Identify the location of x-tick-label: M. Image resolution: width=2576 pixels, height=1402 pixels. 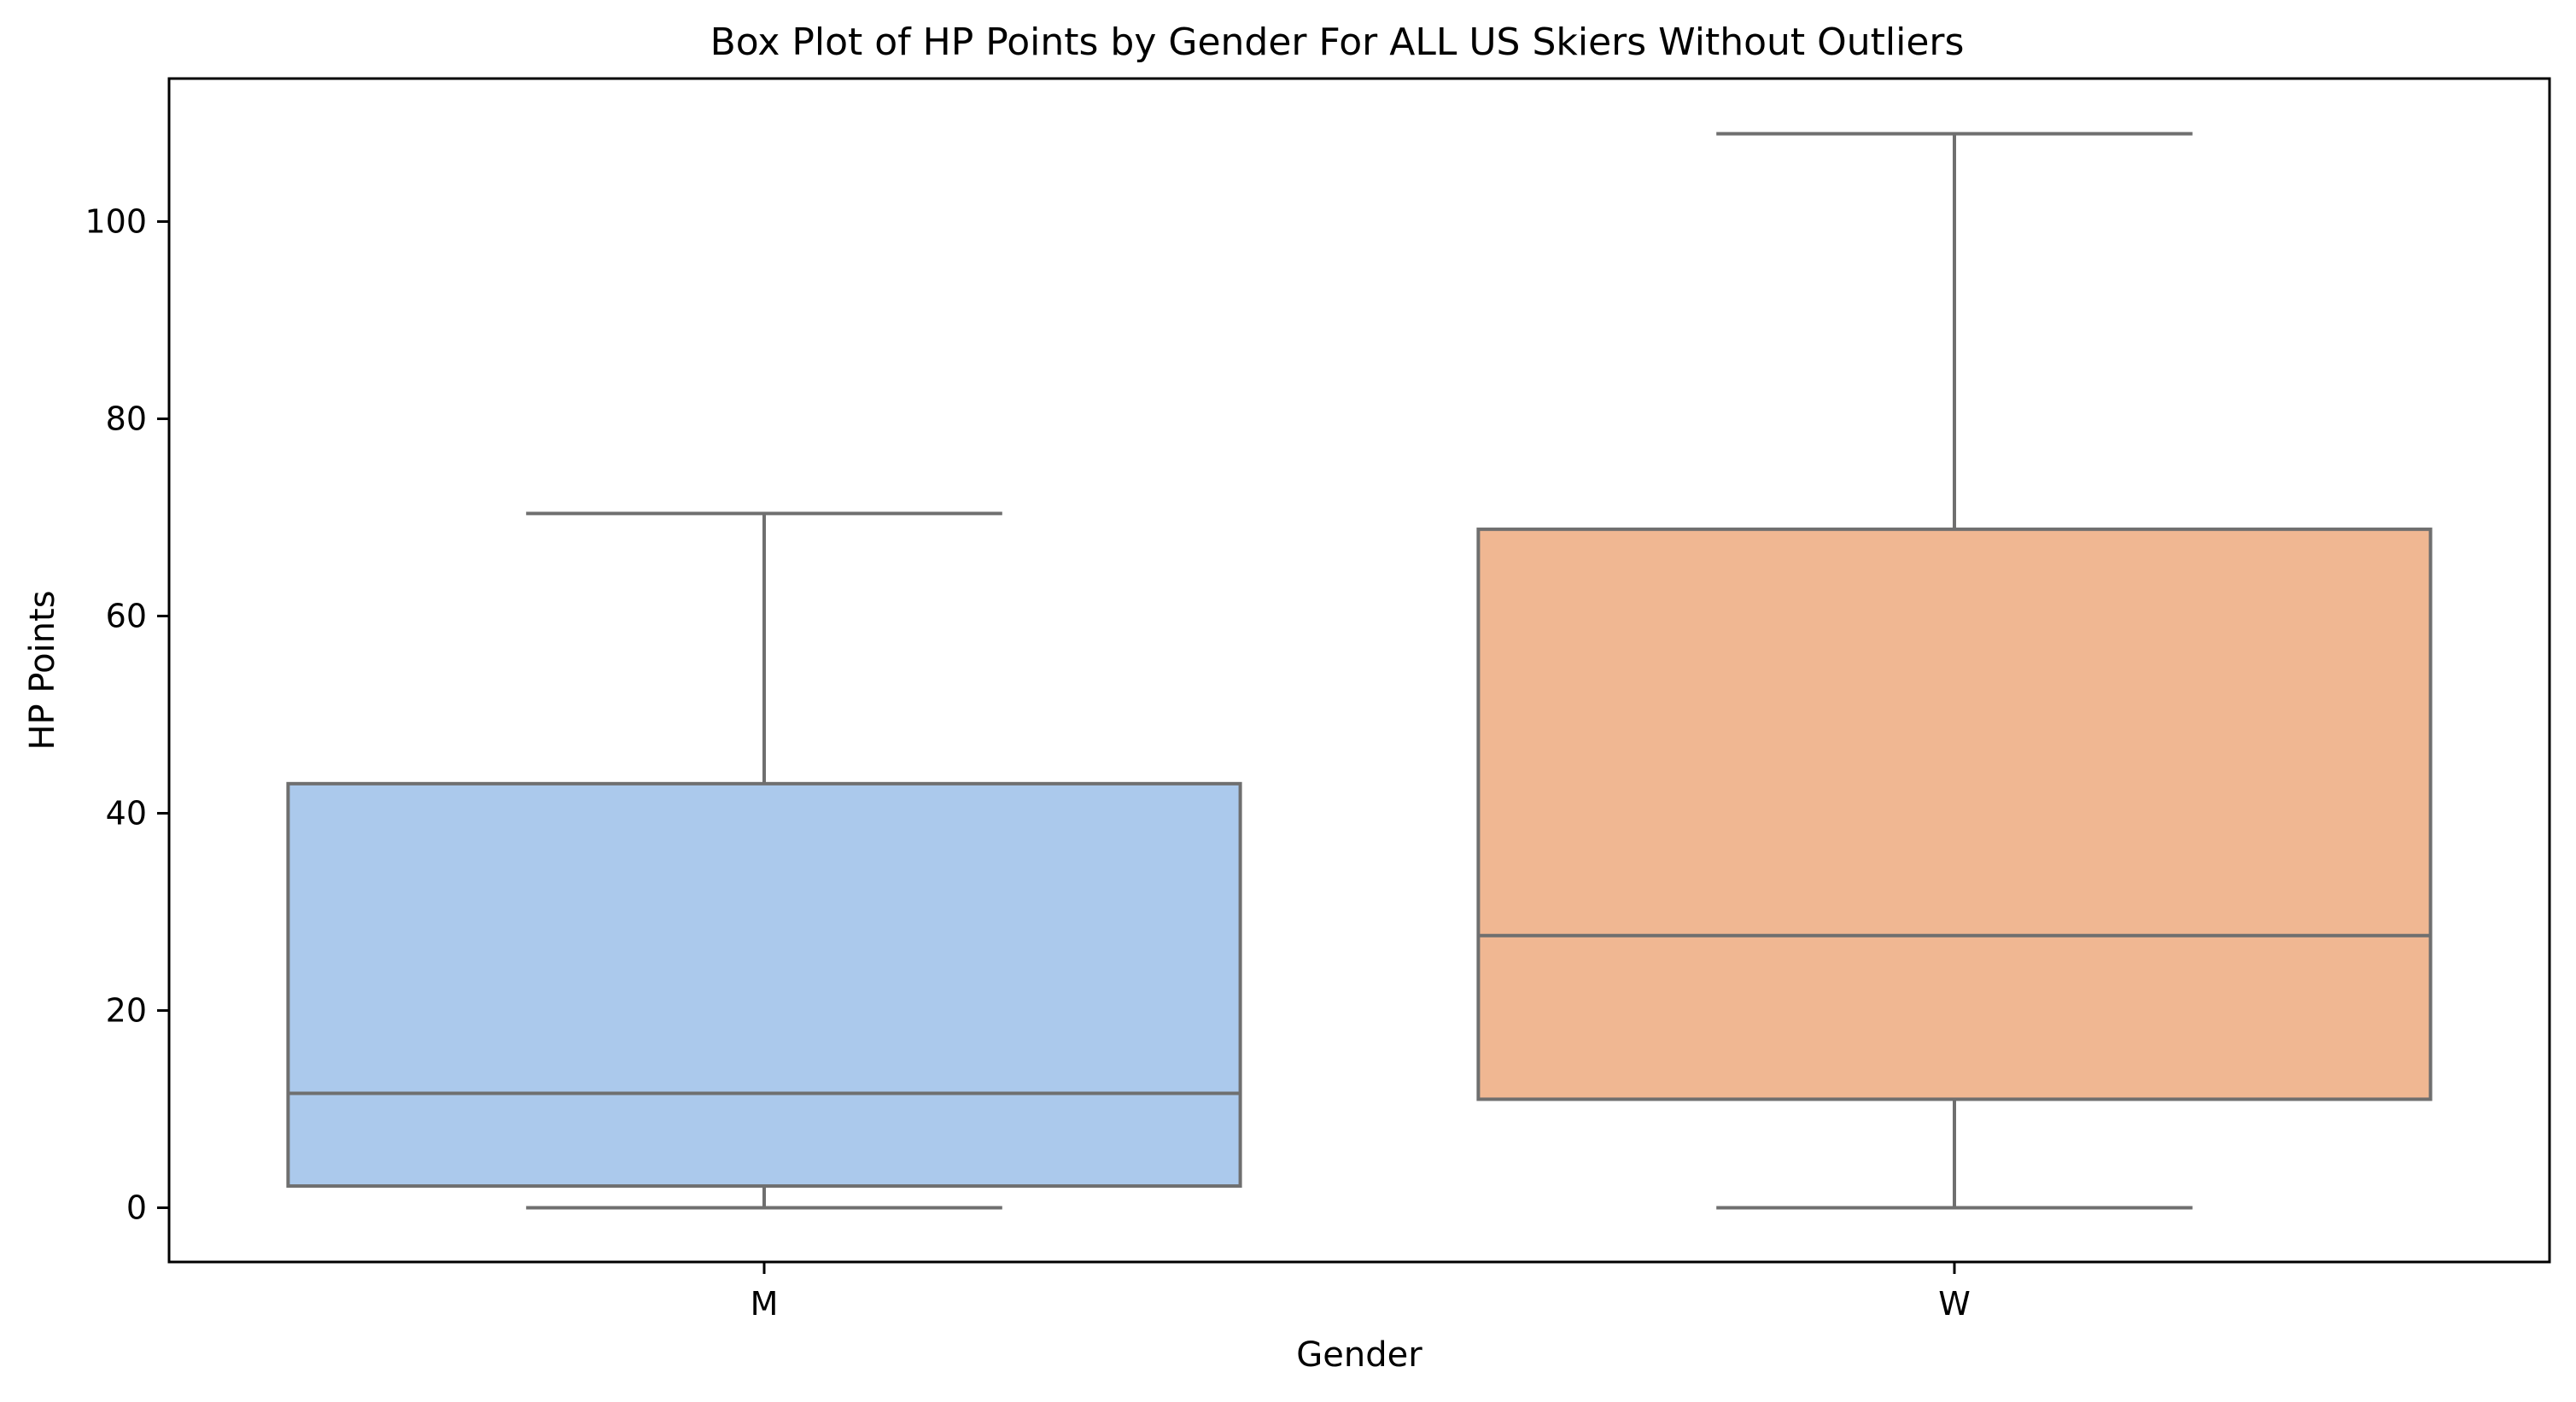
(765, 1304).